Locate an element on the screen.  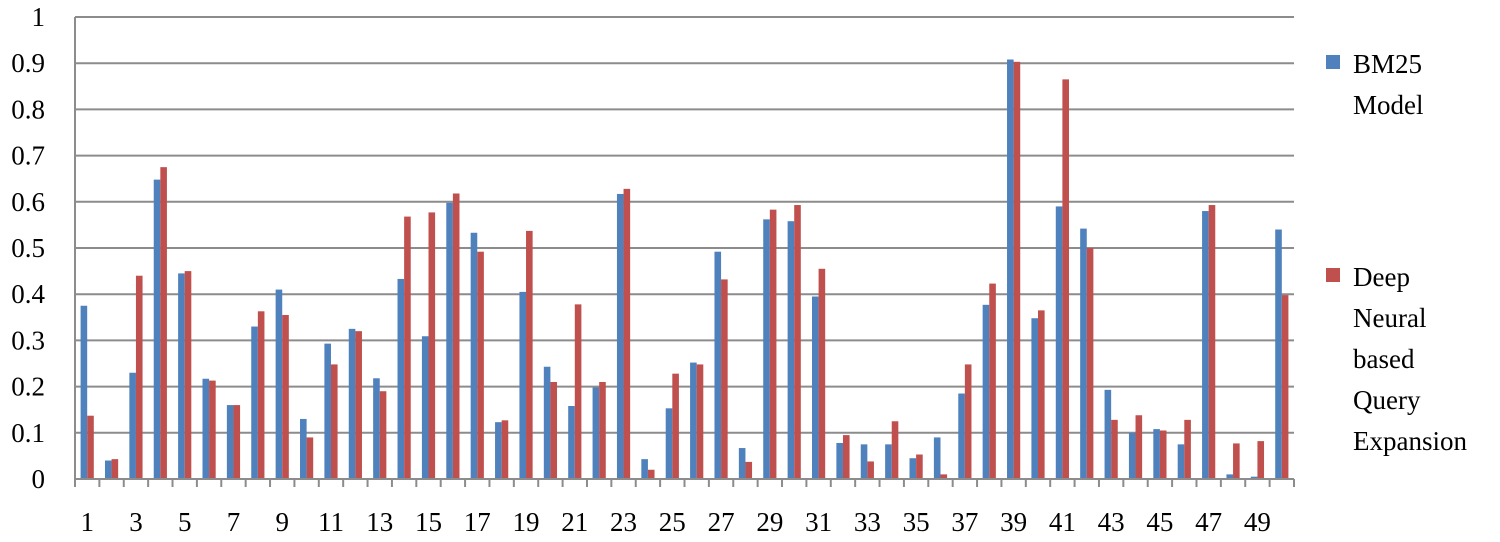
x-tick-label: 1 is located at coordinates (87, 522).